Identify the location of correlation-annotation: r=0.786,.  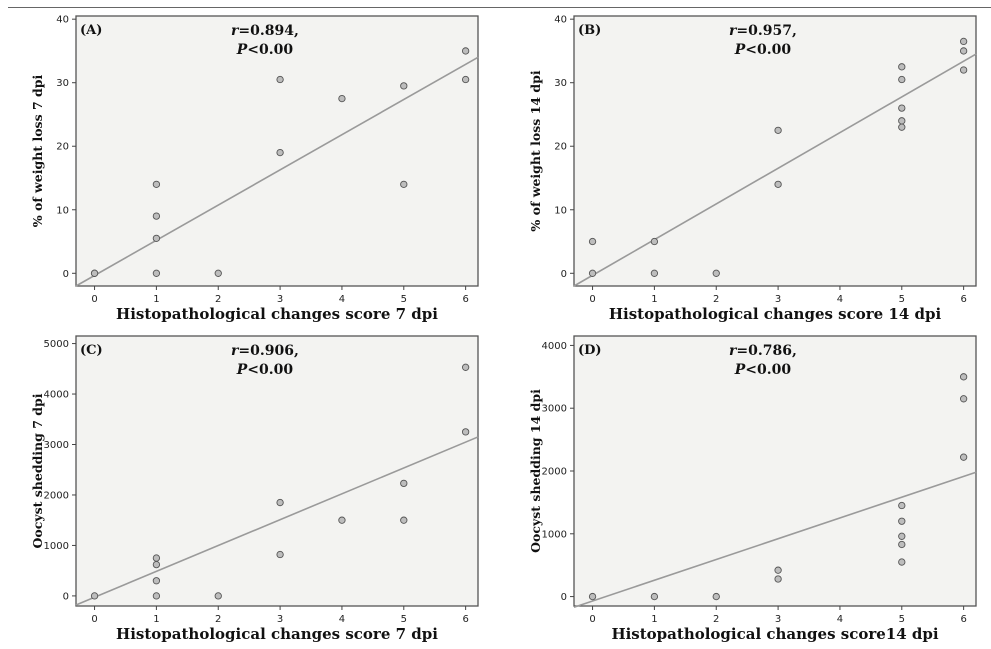
(763, 351).